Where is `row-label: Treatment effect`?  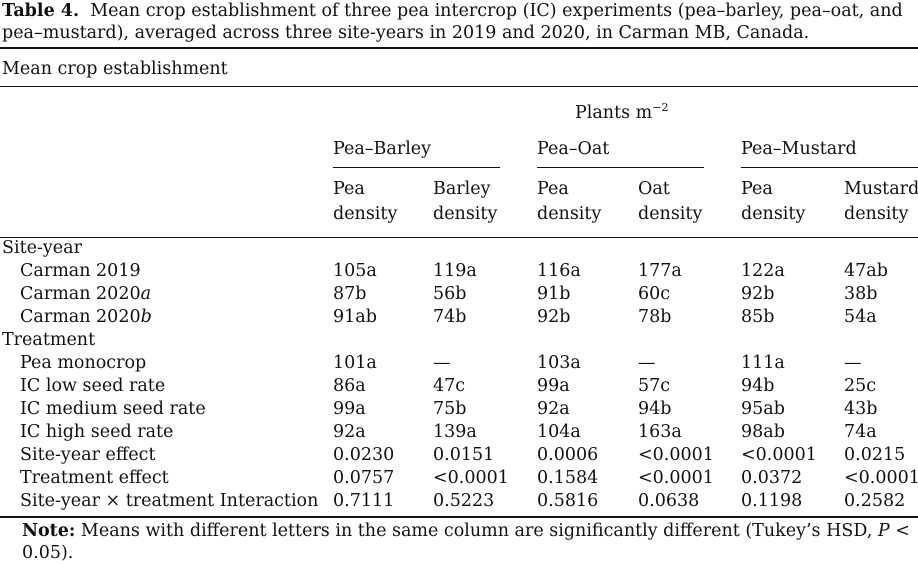
row-label: Treatment effect is located at coordinates (94, 478).